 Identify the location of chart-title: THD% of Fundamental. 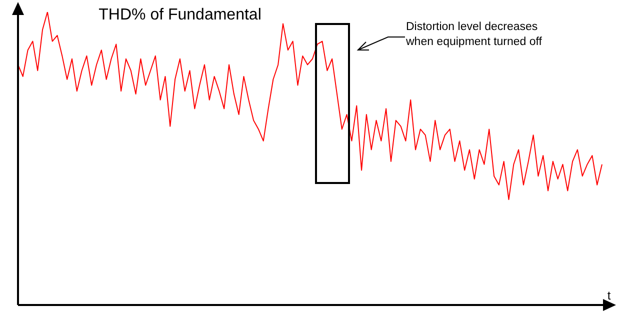
(180, 15).